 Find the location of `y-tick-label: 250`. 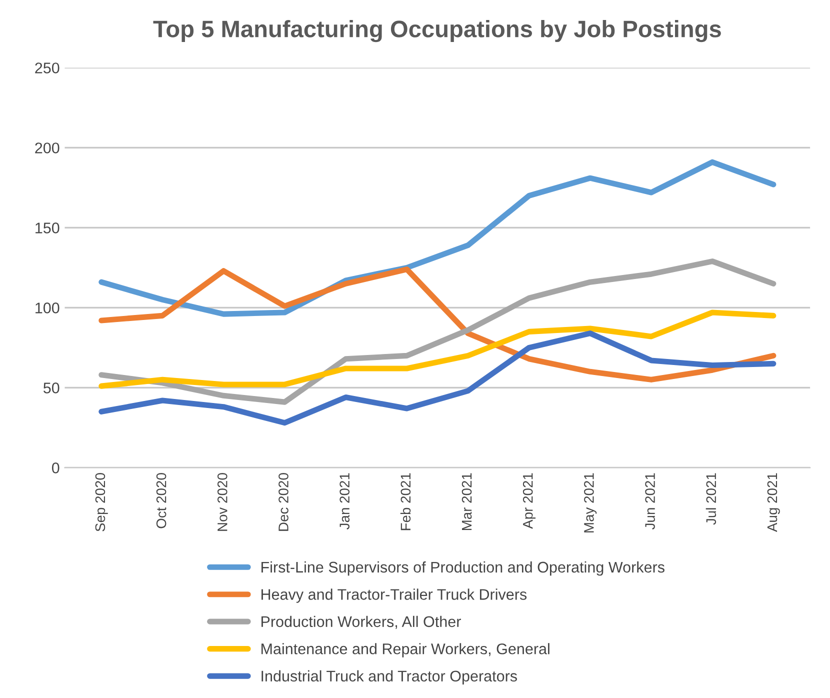

y-tick-label: 250 is located at coordinates (47, 68).